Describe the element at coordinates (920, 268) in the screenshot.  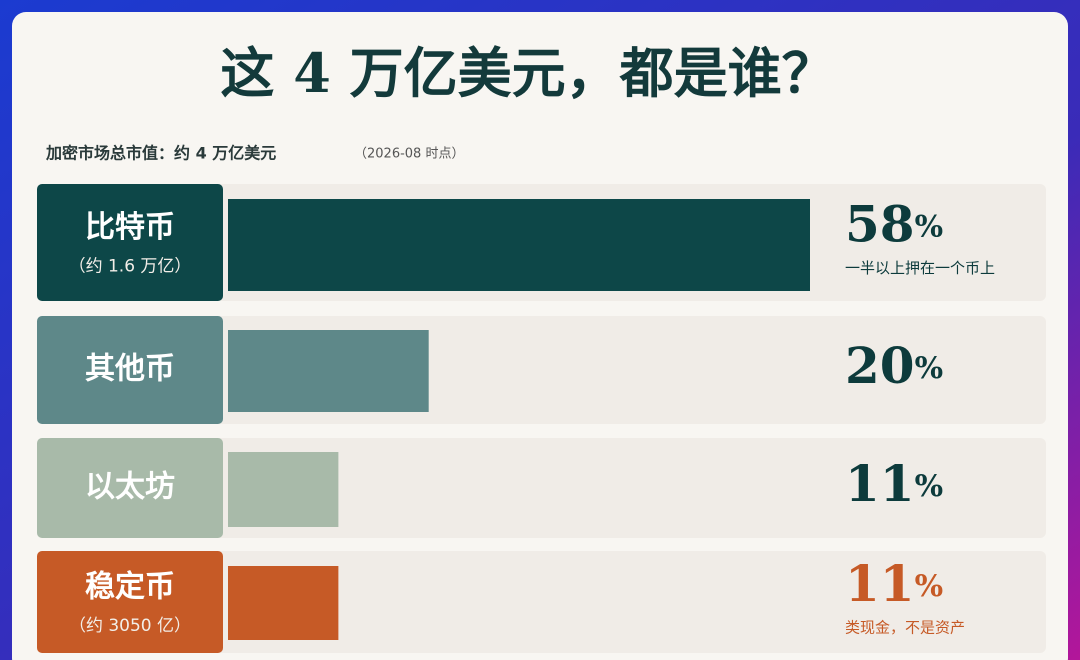
I see `annotation: 一半以上押在一个币上` at that location.